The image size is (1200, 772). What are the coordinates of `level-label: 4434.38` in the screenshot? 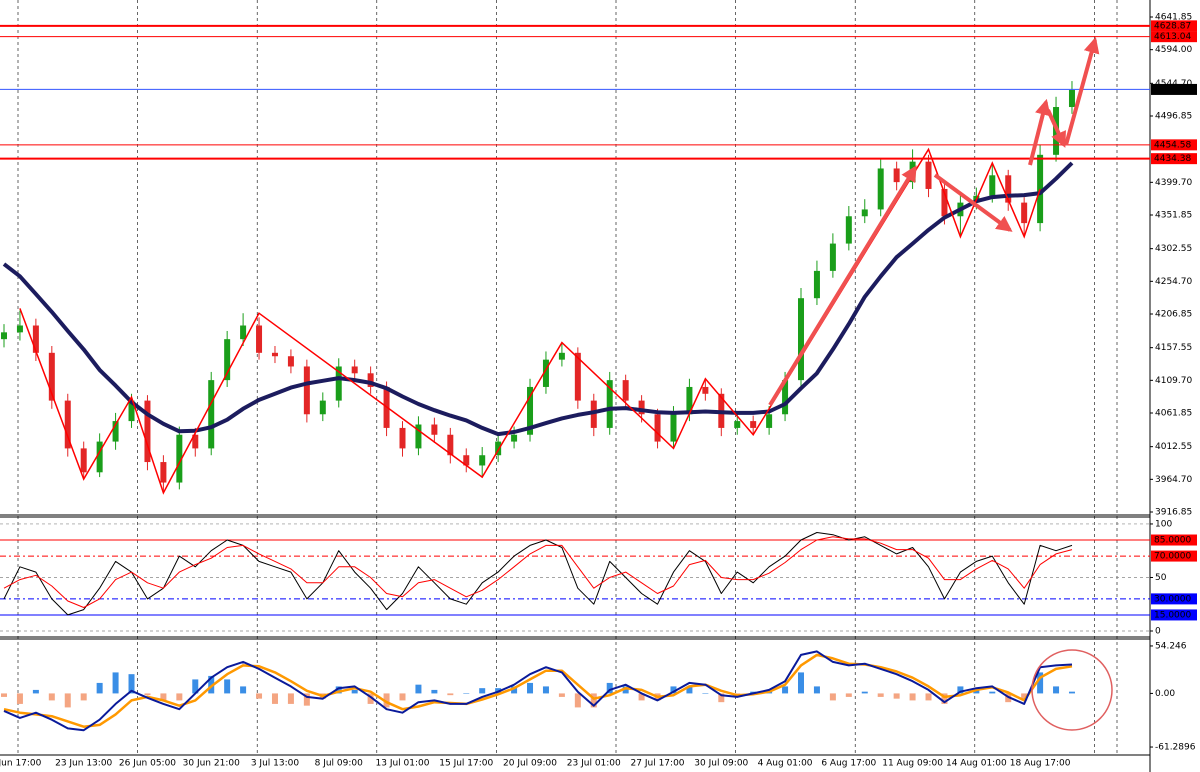 It's located at (1172, 159).